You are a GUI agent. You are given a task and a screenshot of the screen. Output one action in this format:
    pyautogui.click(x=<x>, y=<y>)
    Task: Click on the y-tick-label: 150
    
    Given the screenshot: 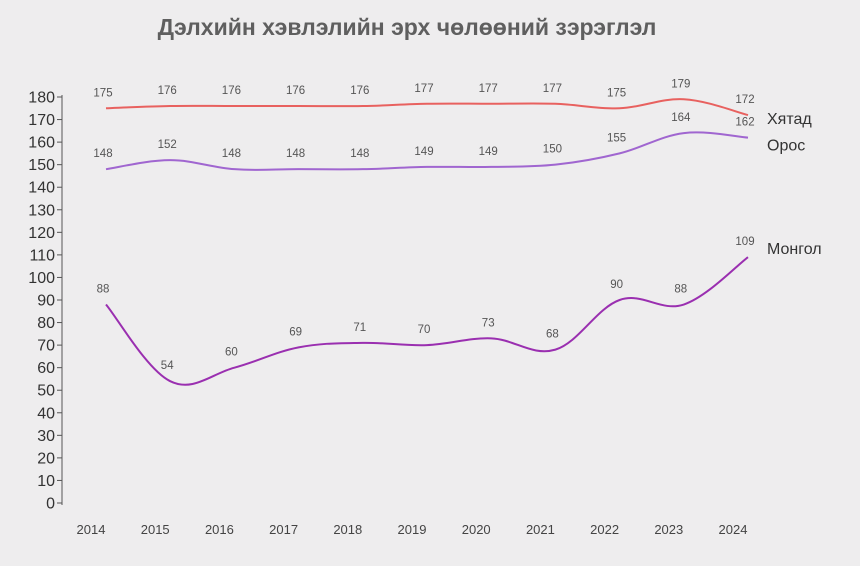 What is the action you would take?
    pyautogui.click(x=41, y=165)
    